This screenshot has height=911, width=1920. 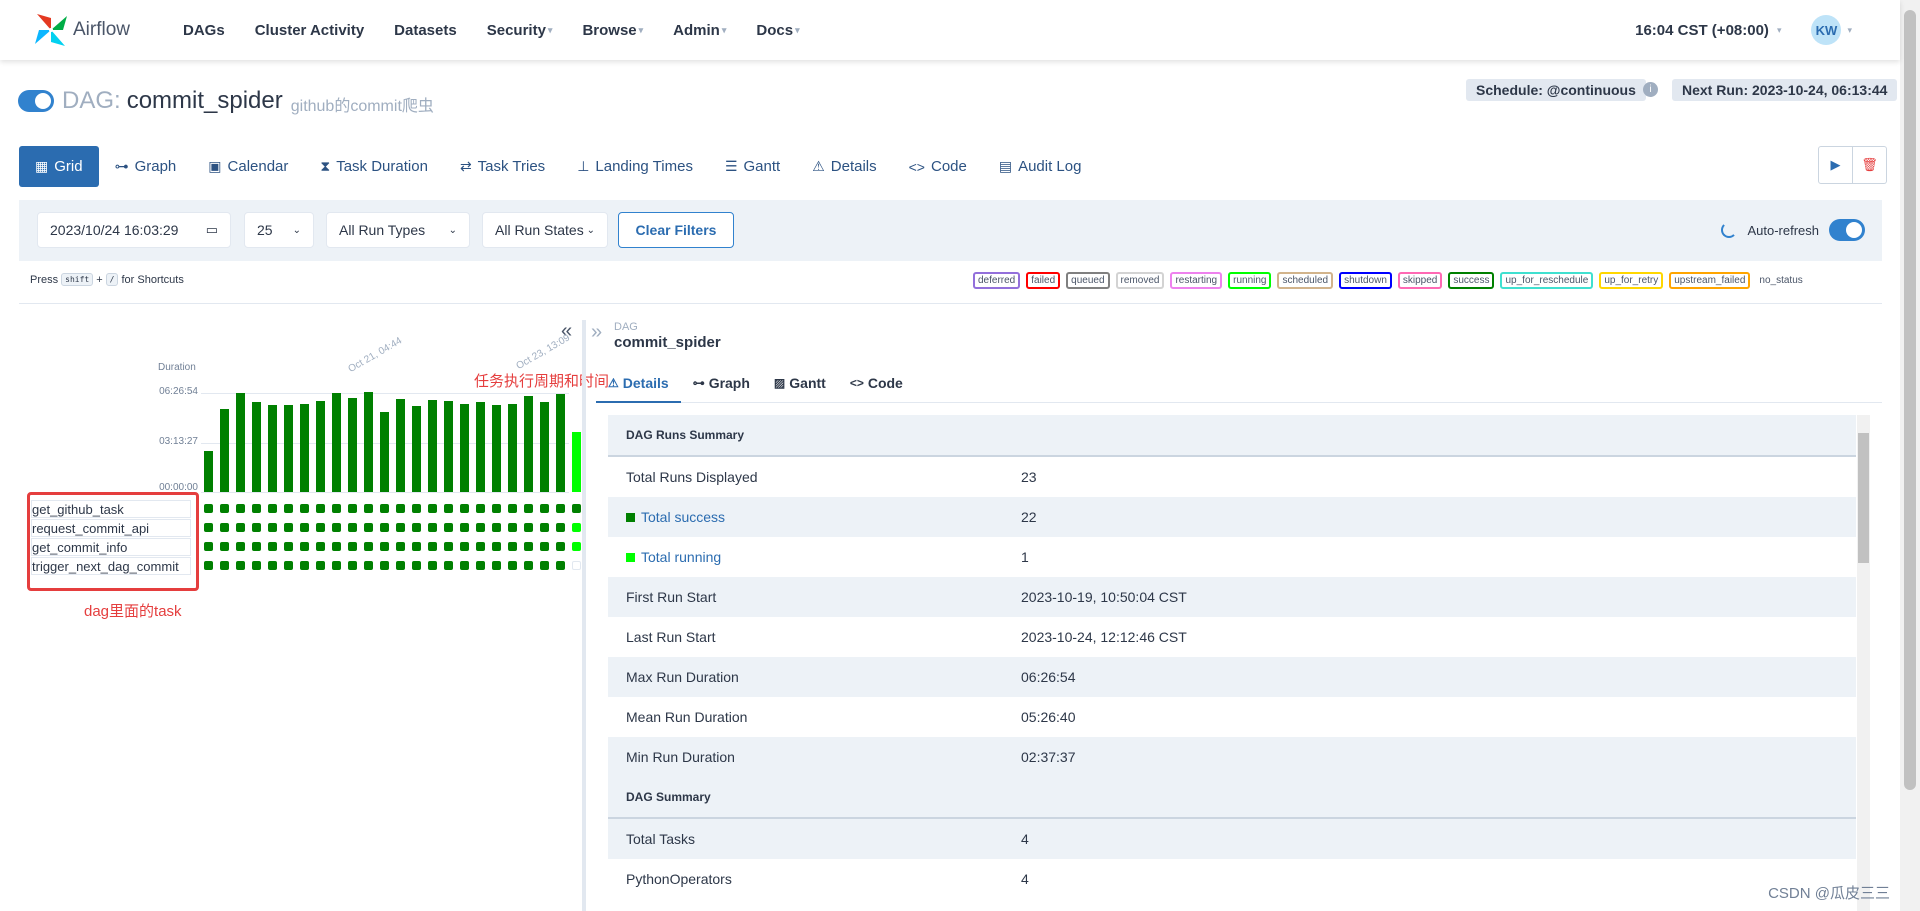 What do you see at coordinates (1816, 30) in the screenshot?
I see `user-menu: KW ▾` at bounding box center [1816, 30].